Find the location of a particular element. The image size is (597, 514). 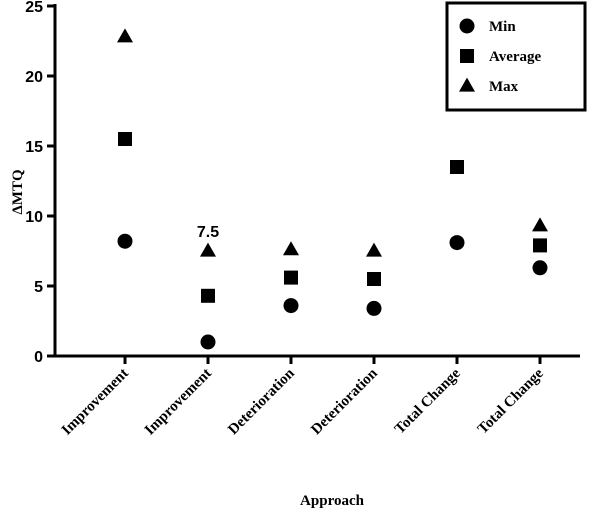

y-tick-label: 5 is located at coordinates (38, 287).